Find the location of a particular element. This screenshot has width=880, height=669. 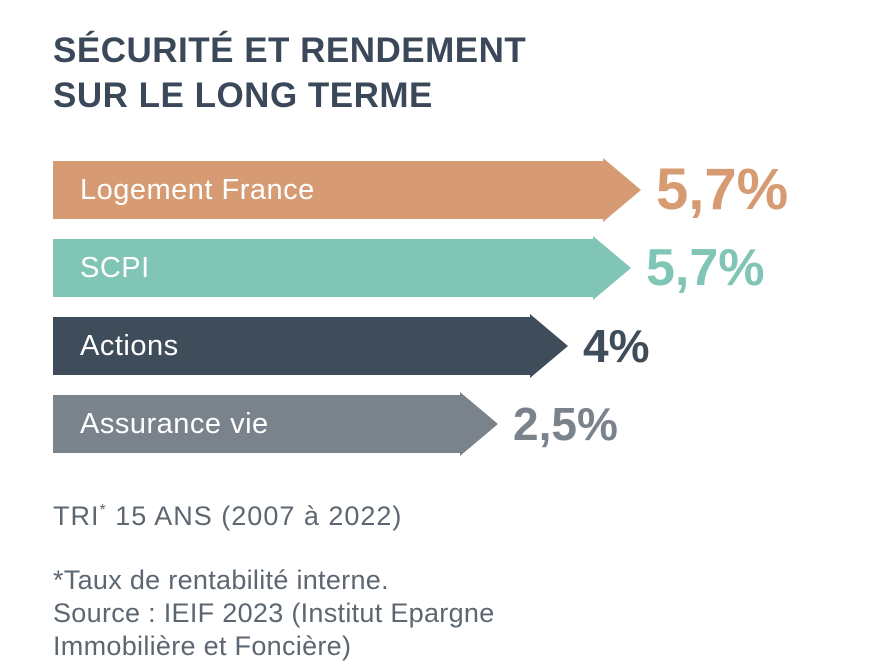

caption-asterisk: * is located at coordinates (103, 510).